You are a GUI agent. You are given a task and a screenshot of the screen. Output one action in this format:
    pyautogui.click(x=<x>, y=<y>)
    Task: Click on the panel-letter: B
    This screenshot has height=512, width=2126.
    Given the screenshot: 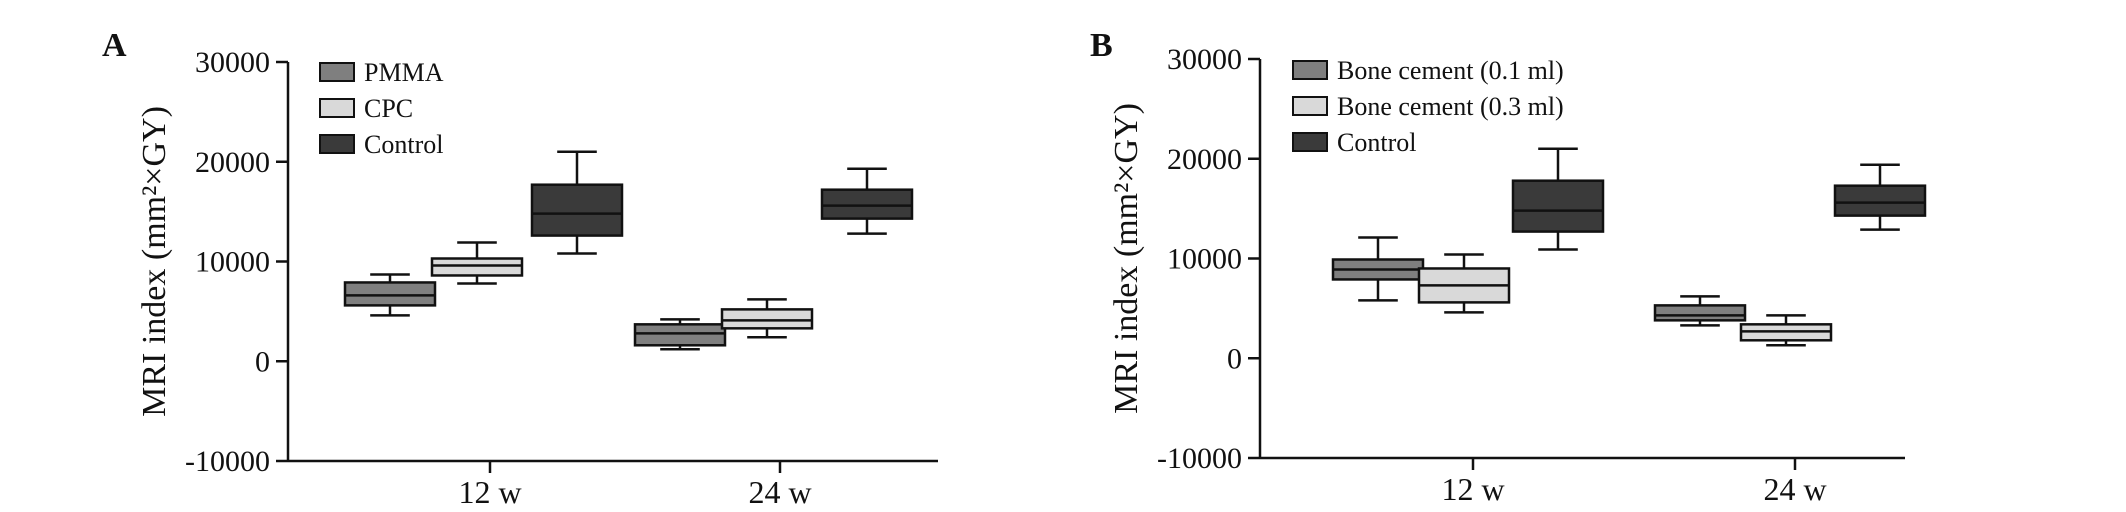 What is the action you would take?
    pyautogui.click(x=1101, y=45)
    